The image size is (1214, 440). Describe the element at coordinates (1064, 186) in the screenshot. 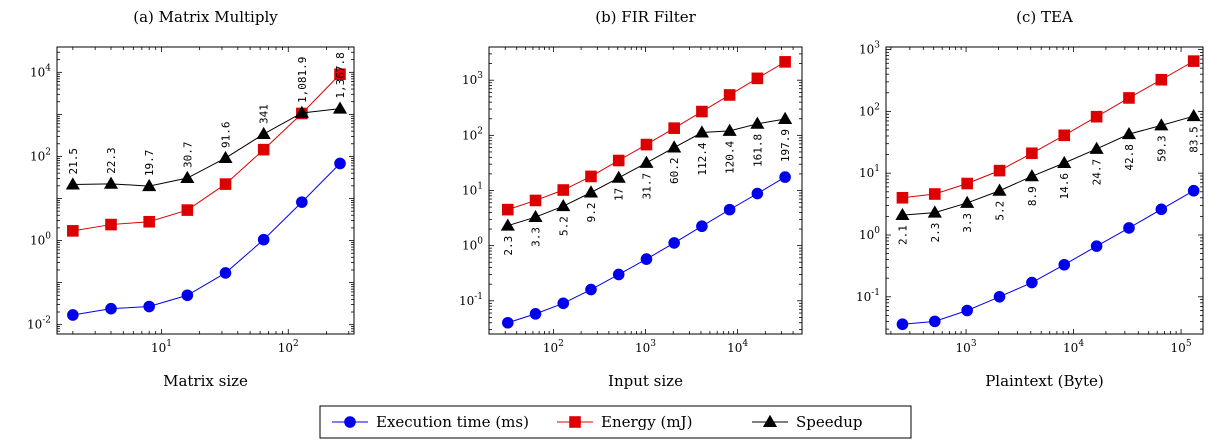

I see `data-label: 14.6` at that location.